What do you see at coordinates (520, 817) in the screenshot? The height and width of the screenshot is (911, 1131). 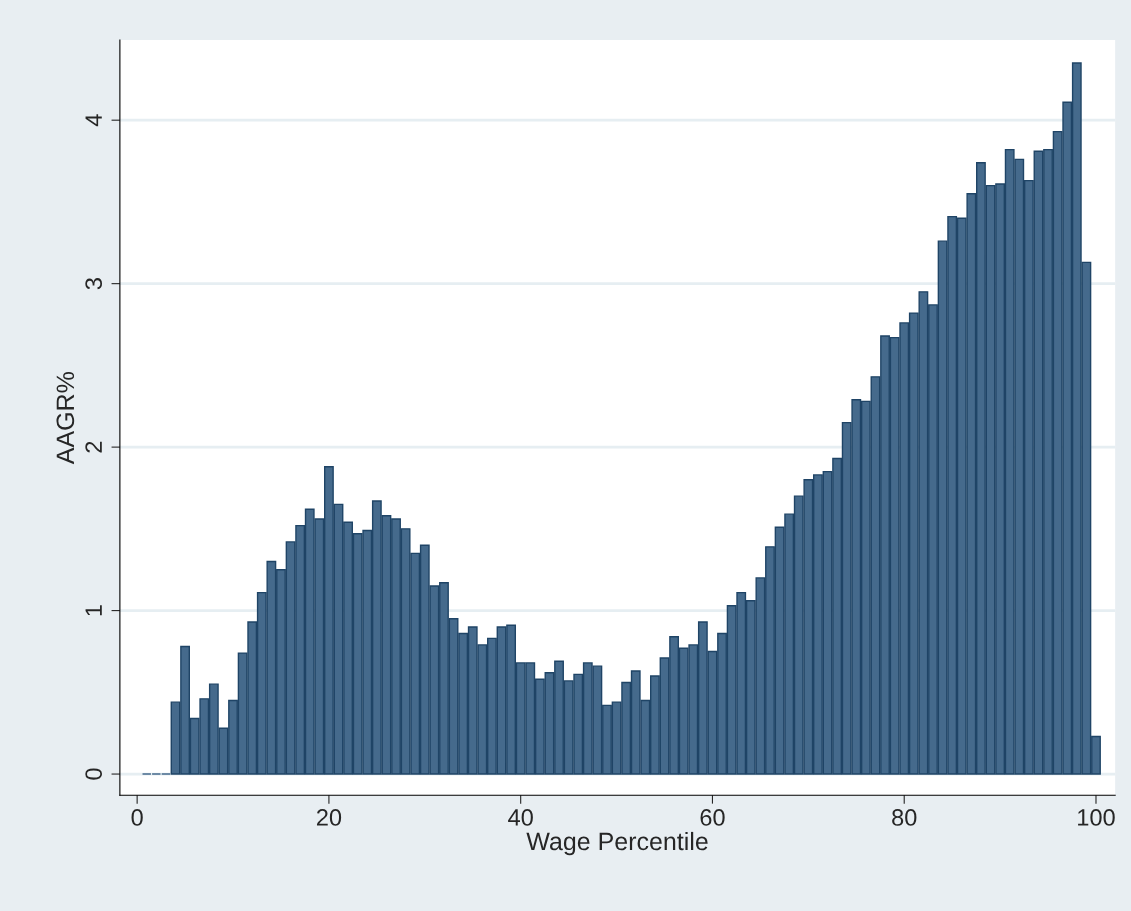 I see `x-tick-label: 40` at bounding box center [520, 817].